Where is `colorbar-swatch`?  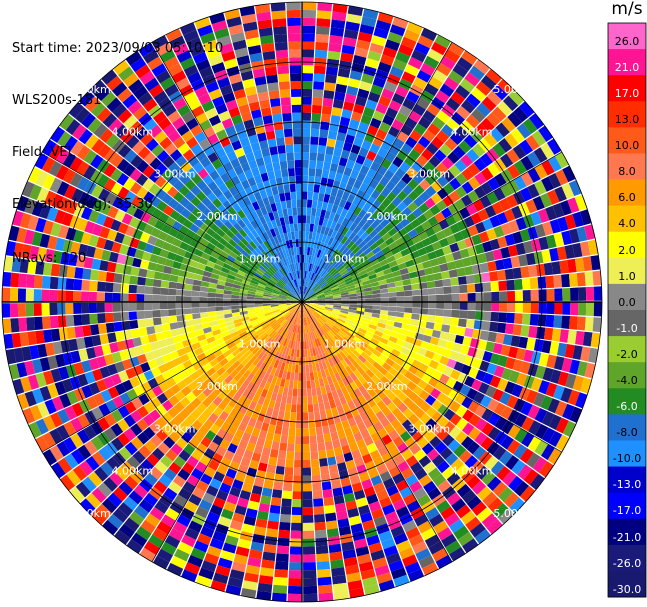
colorbar-swatch is located at coordinates (627, 245).